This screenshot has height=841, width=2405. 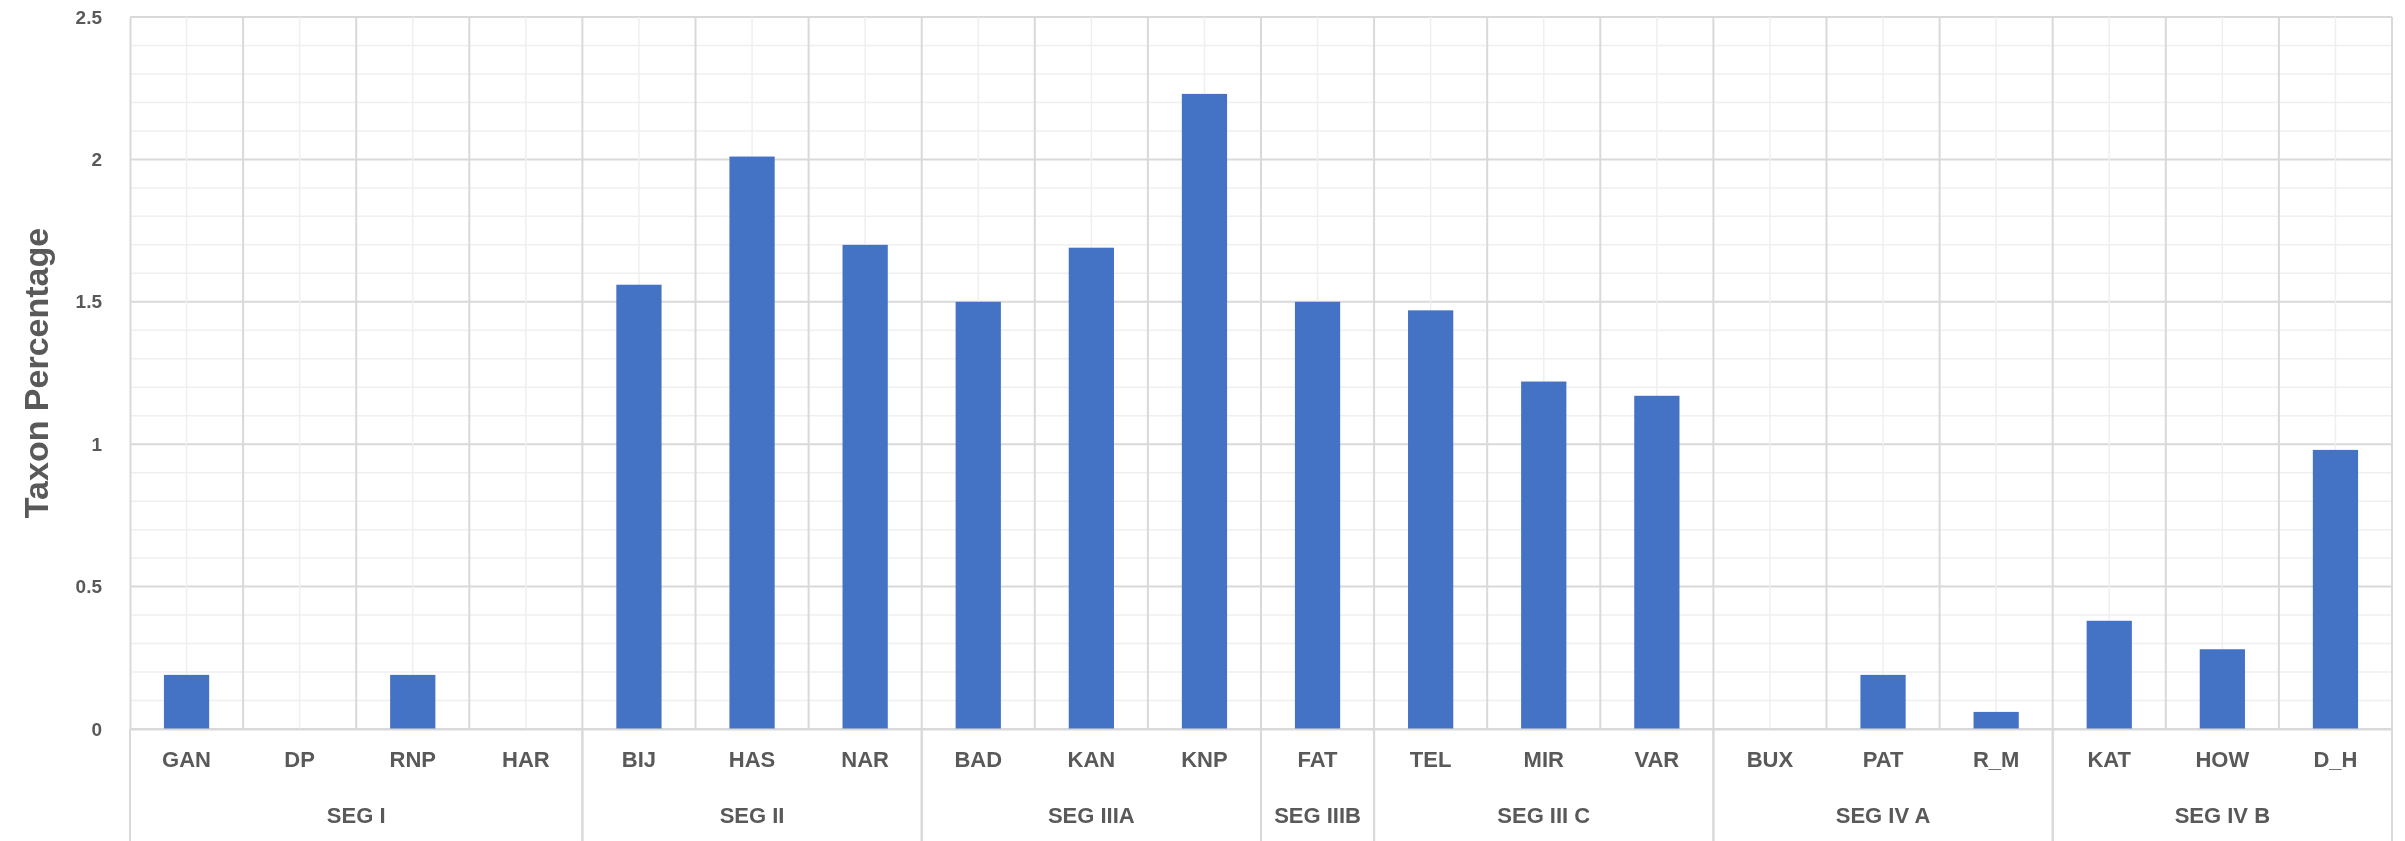 I want to click on x-tick-label: BAD, so click(x=978, y=759).